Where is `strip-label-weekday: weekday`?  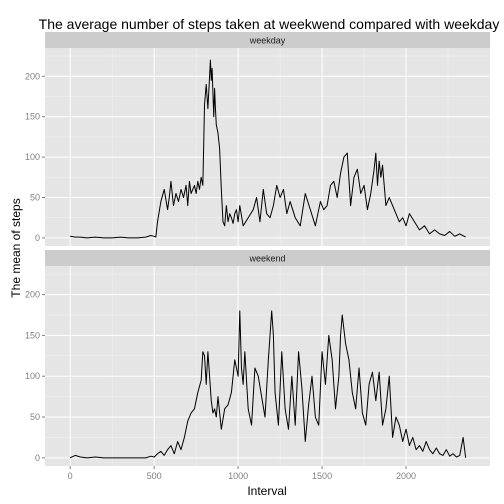
strip-label-weekday: weekday is located at coordinates (267, 41).